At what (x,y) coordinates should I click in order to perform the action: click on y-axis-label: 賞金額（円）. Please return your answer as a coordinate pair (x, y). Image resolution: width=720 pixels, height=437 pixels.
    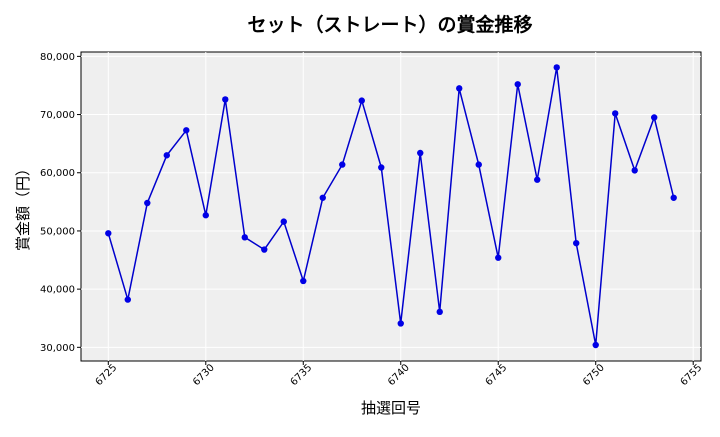
    Looking at the image, I should click on (23, 206).